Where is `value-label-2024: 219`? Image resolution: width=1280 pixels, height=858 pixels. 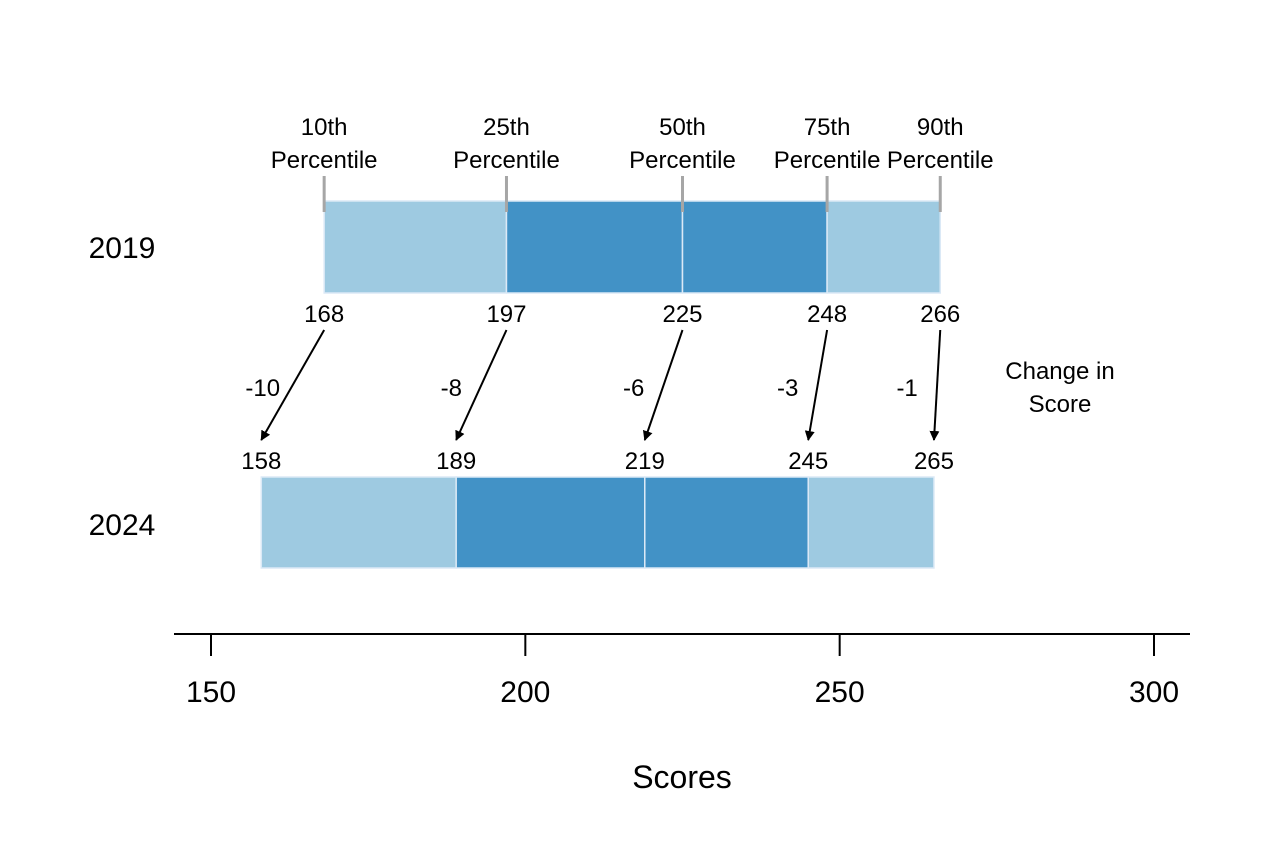 value-label-2024: 219 is located at coordinates (645, 461).